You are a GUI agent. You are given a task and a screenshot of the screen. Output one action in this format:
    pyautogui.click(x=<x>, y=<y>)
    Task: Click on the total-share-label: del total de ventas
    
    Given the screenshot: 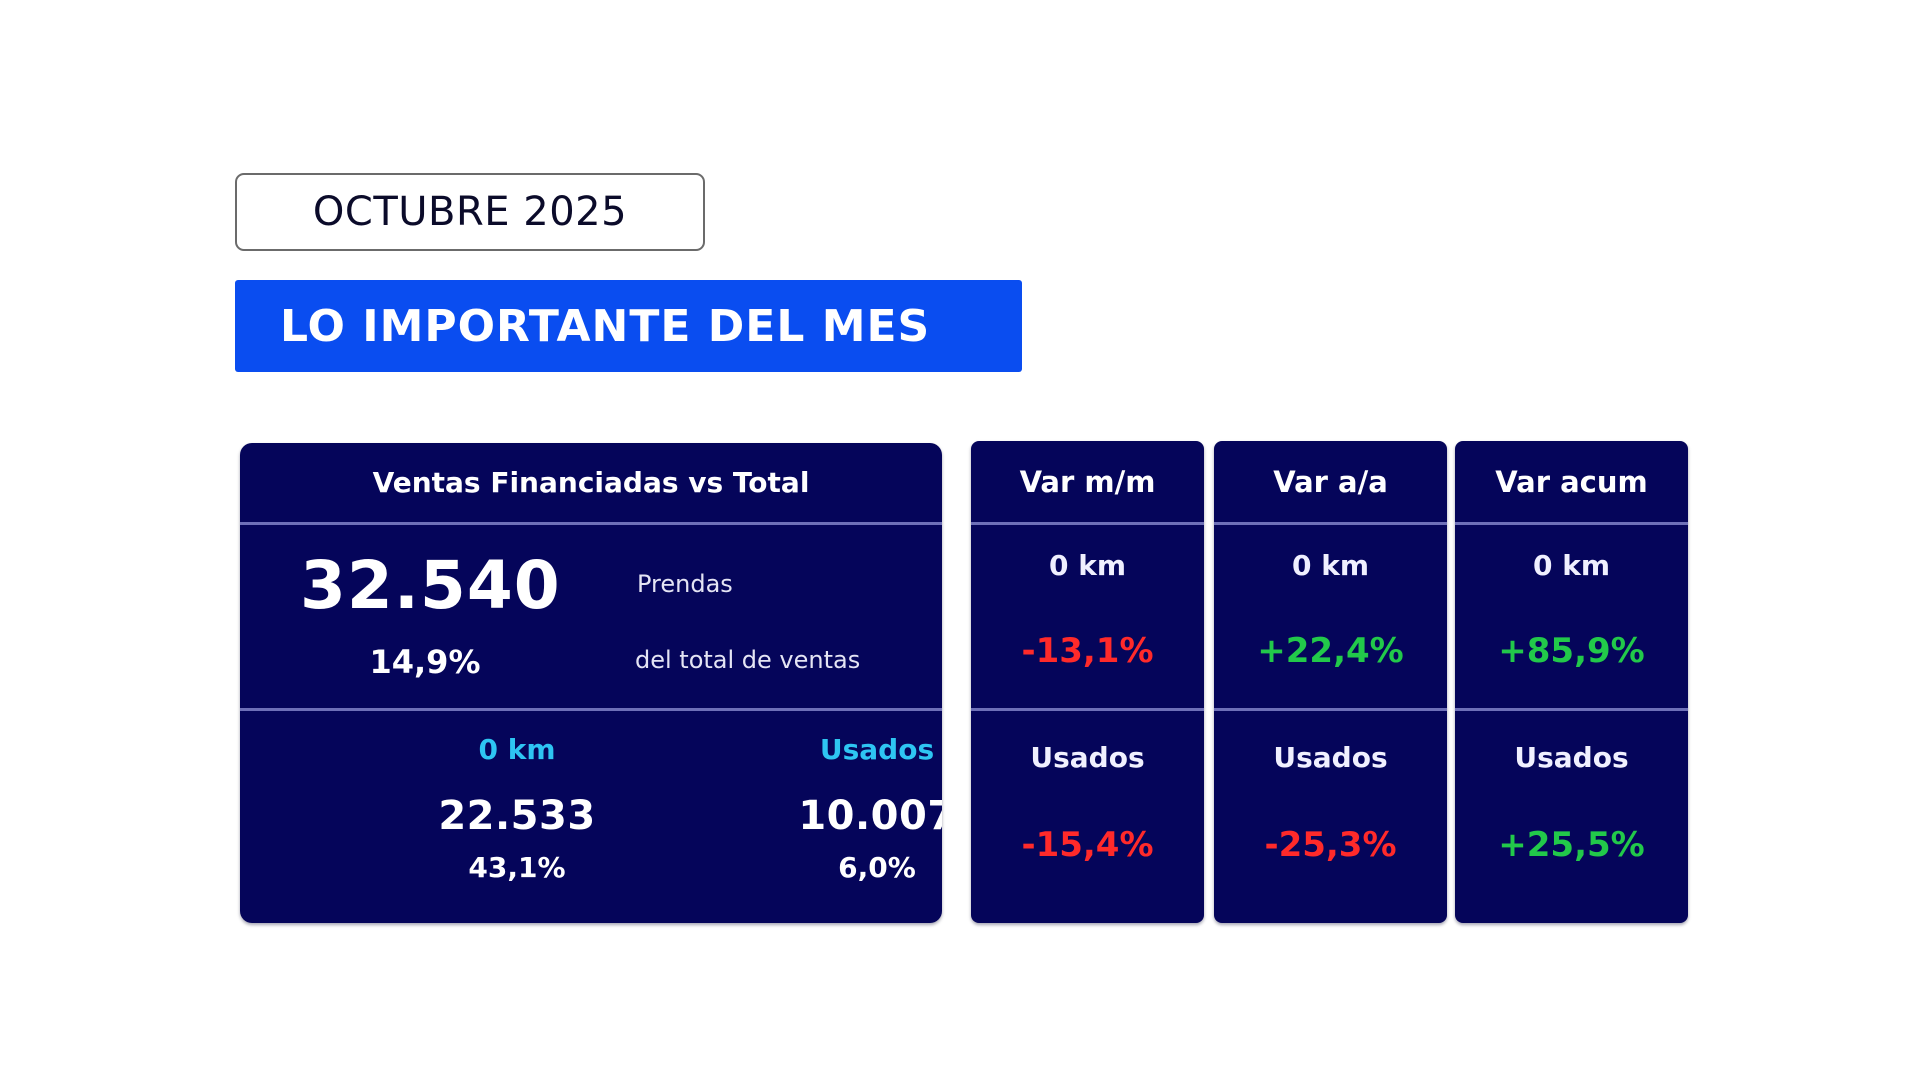 What is the action you would take?
    pyautogui.click(x=748, y=660)
    